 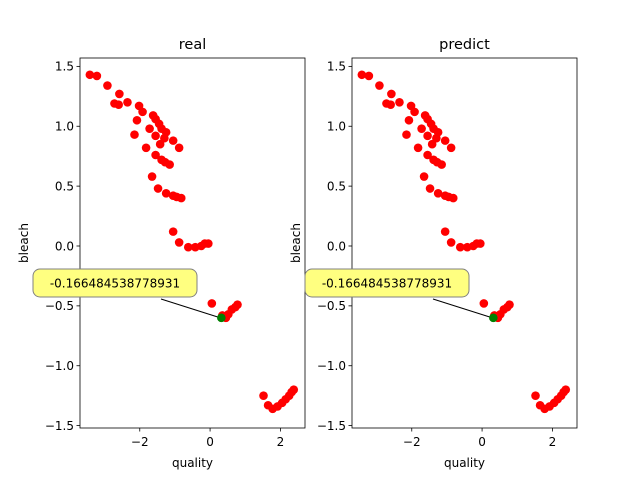 I want to click on chart-title: predict, so click(x=464, y=45).